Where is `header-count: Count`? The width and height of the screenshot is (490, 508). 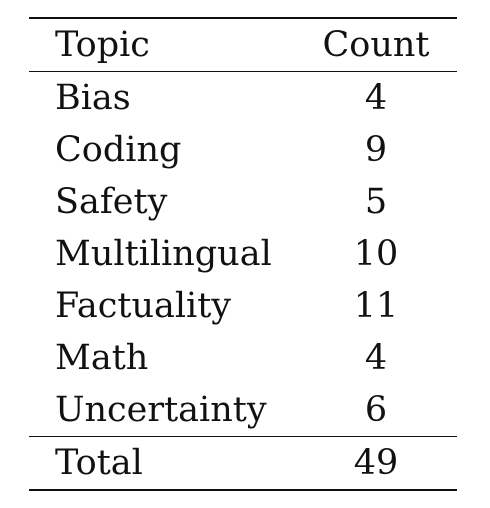
header-count: Count is located at coordinates (376, 45).